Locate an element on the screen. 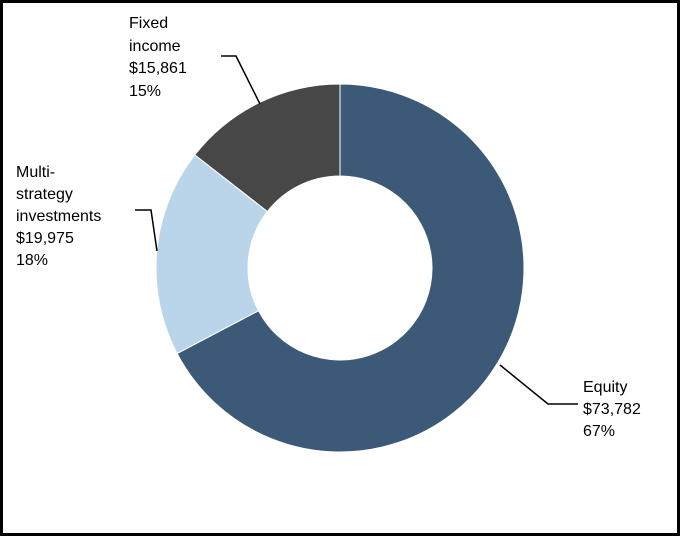 This screenshot has height=536, width=680. label-multi-strategy: Multi- strategy investments $19,975 18% is located at coordinates (61, 216).